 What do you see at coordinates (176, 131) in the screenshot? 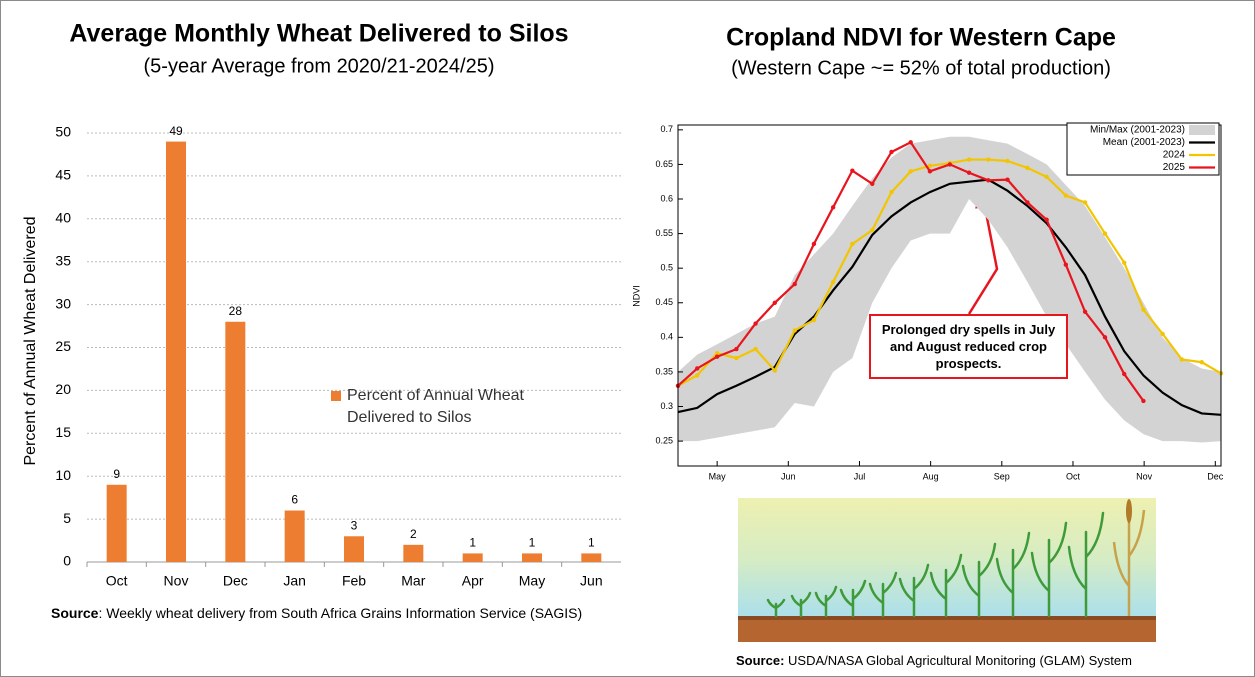
I see `data-label: 49` at bounding box center [176, 131].